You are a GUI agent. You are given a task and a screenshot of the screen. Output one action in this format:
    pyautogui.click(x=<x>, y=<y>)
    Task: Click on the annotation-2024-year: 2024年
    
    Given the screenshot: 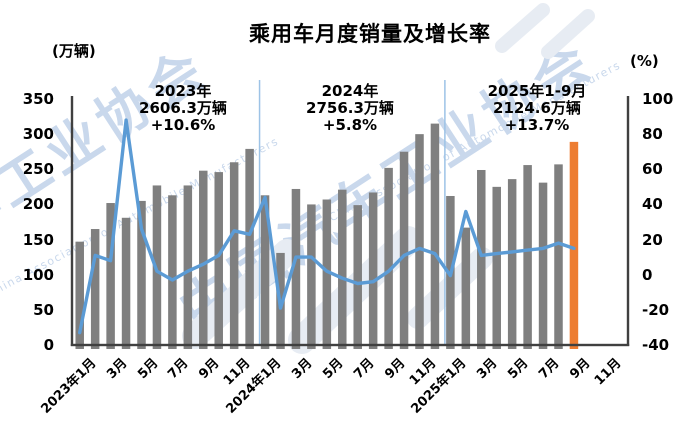 What is the action you would take?
    pyautogui.click(x=350, y=91)
    